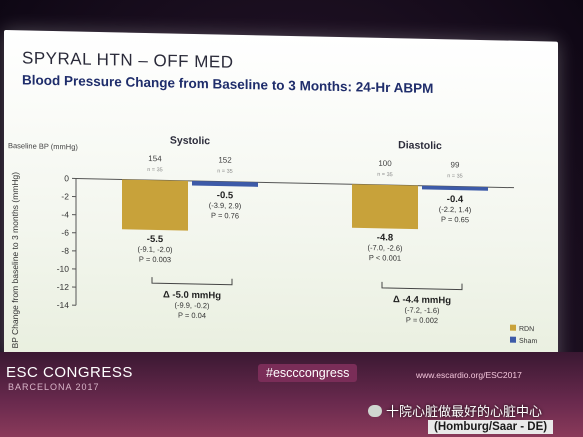  Describe the element at coordinates (54, 387) in the screenshot. I see `esc-city: BARCELONA 2017` at that location.